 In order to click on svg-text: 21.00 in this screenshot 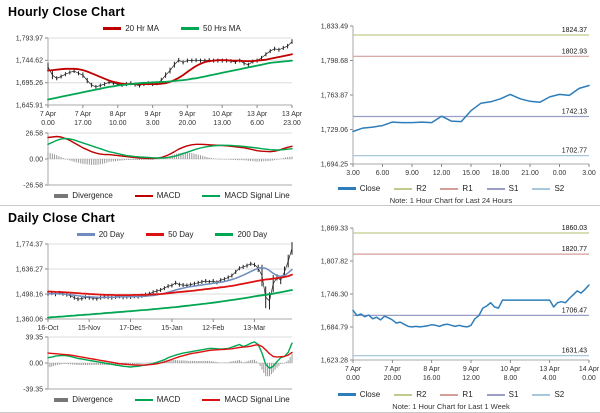, I will do `click(530, 173)`.